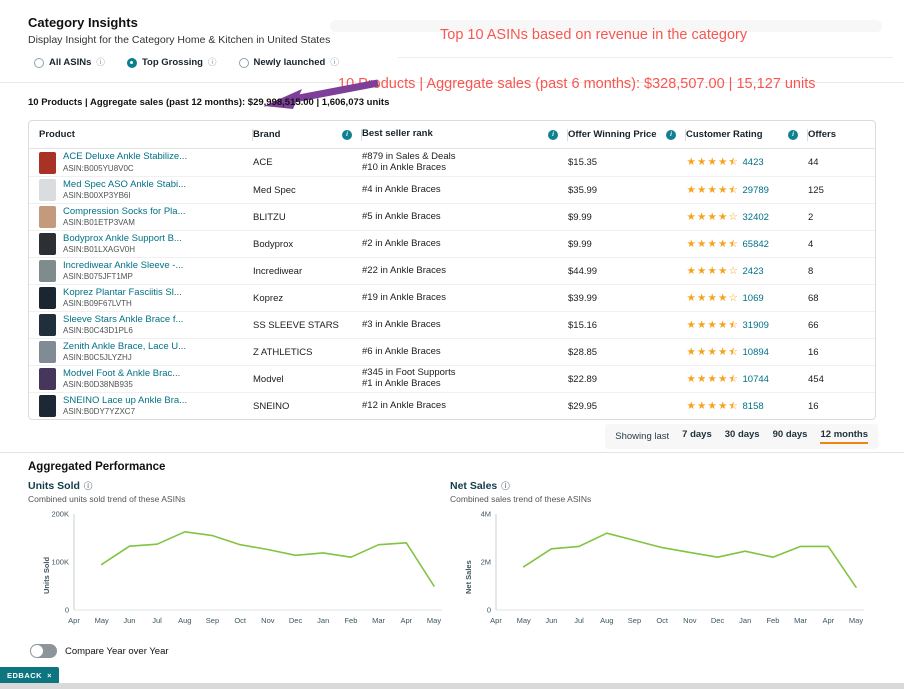 The height and width of the screenshot is (689, 904). Describe the element at coordinates (755, 190) in the screenshot. I see `rating-count-link: 29789` at that location.